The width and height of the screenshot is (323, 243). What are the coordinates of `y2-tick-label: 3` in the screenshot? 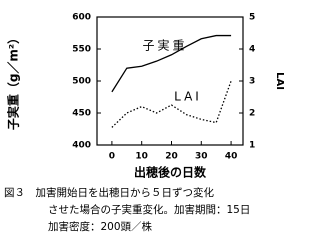 It's located at (252, 82).